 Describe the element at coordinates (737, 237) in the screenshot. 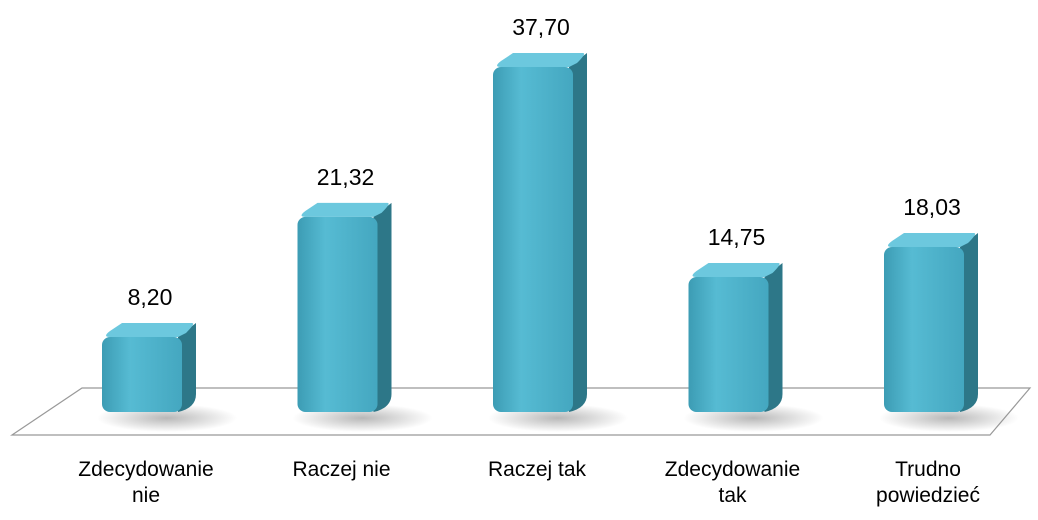

I see `value-label: 14,75` at that location.